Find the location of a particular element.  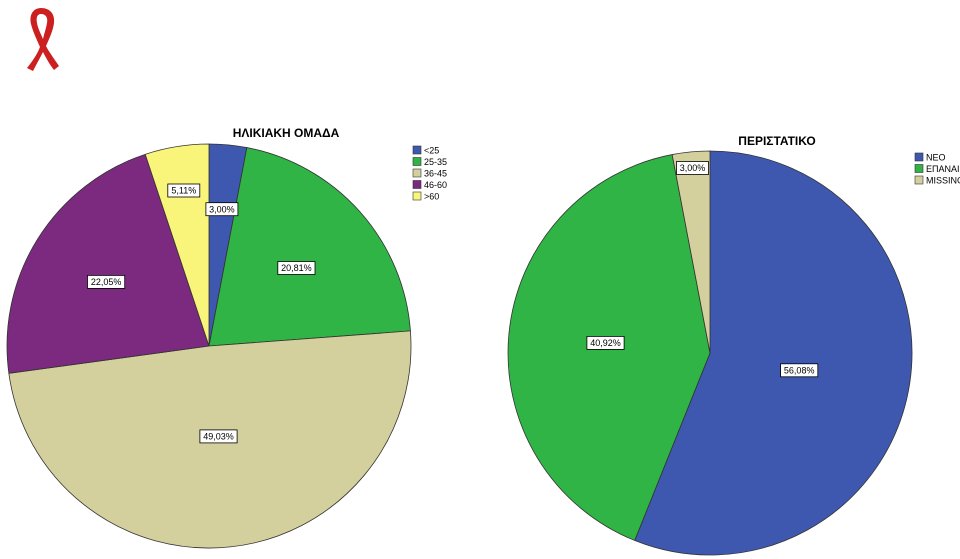

pie-slice-labels: 3,00% 20,81% 49,03% 22,05% 5,11% is located at coordinates (201, 313).